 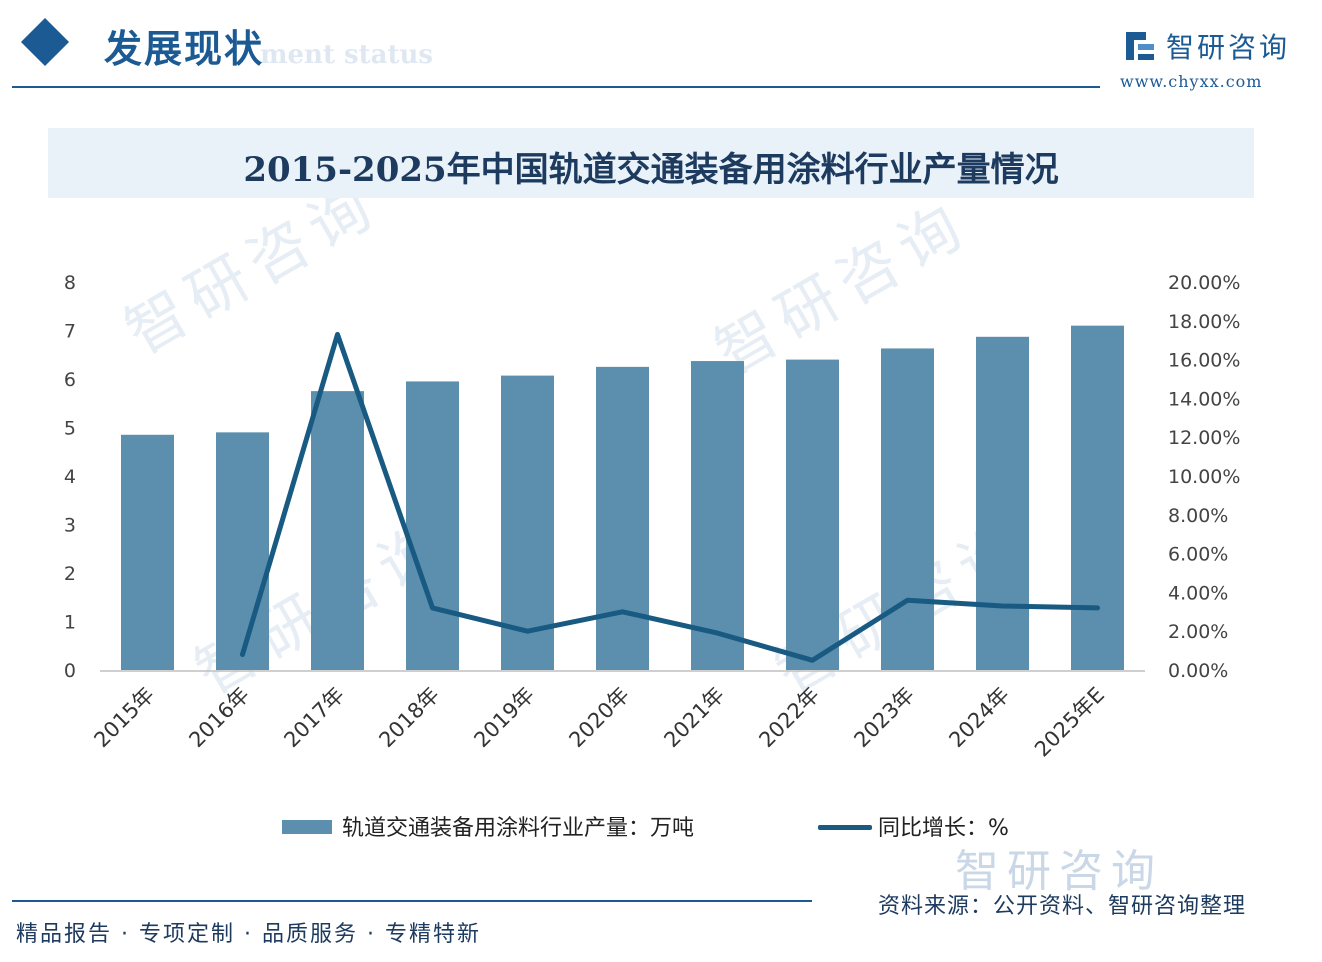 I want to click on y-left-tick-label: 5, so click(x=70, y=429).